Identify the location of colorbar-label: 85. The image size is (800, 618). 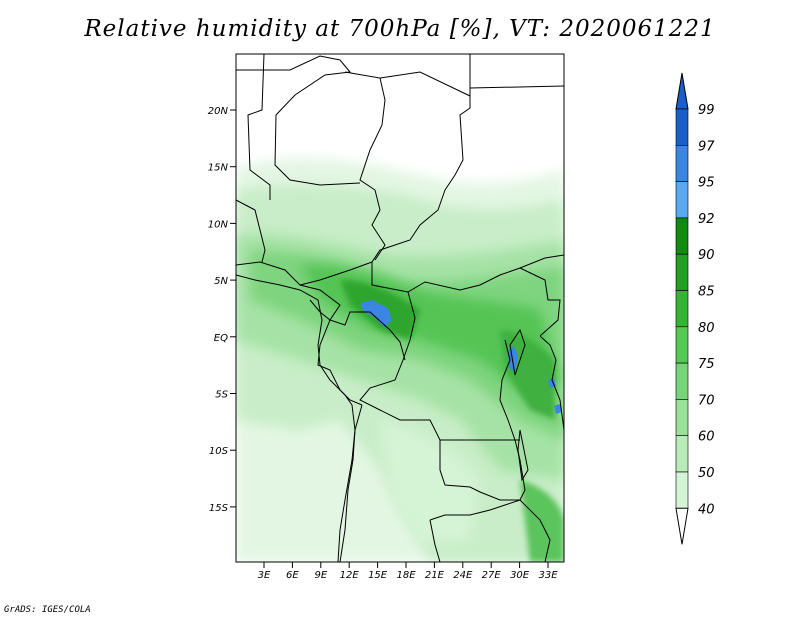
(706, 292).